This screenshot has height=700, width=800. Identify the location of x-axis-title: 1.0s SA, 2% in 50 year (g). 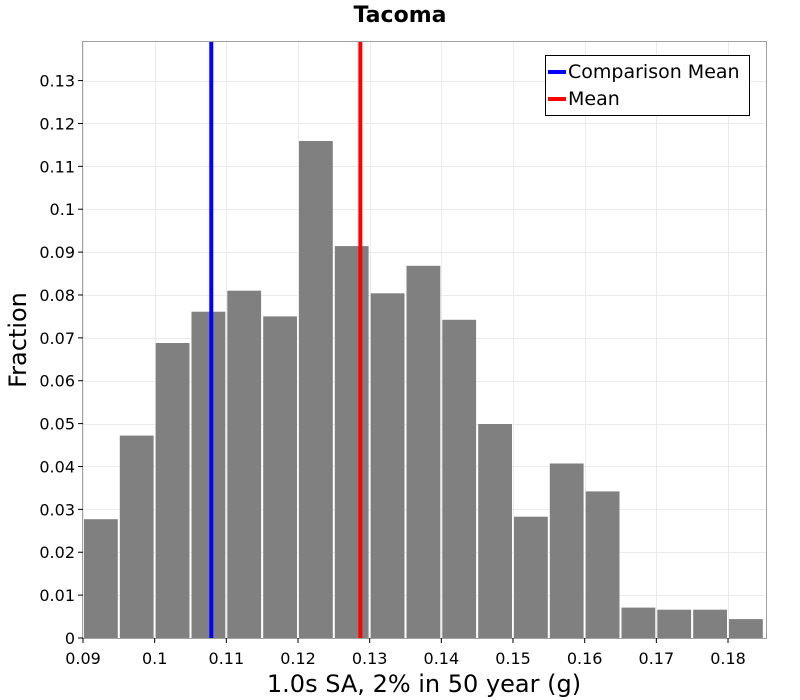
(424, 684).